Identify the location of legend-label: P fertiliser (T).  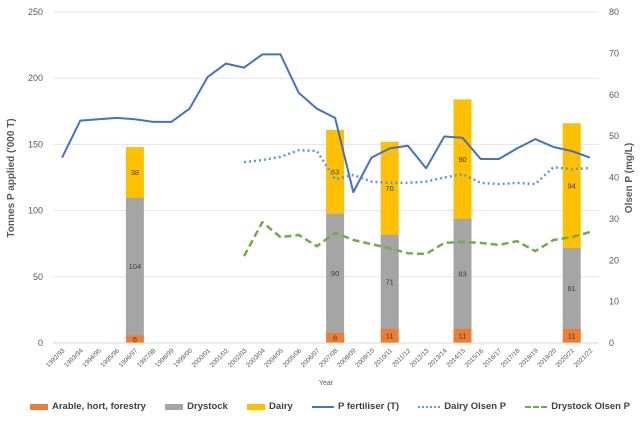
(369, 406).